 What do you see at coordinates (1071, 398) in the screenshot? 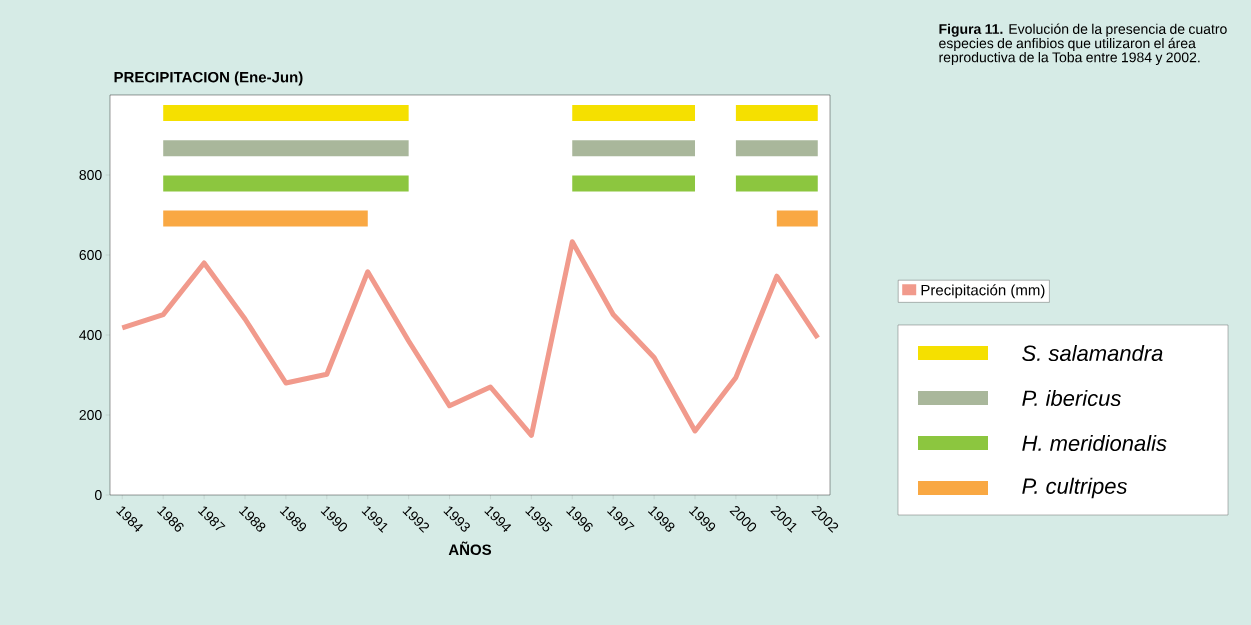
I see `legend-label: P. ibericus` at bounding box center [1071, 398].